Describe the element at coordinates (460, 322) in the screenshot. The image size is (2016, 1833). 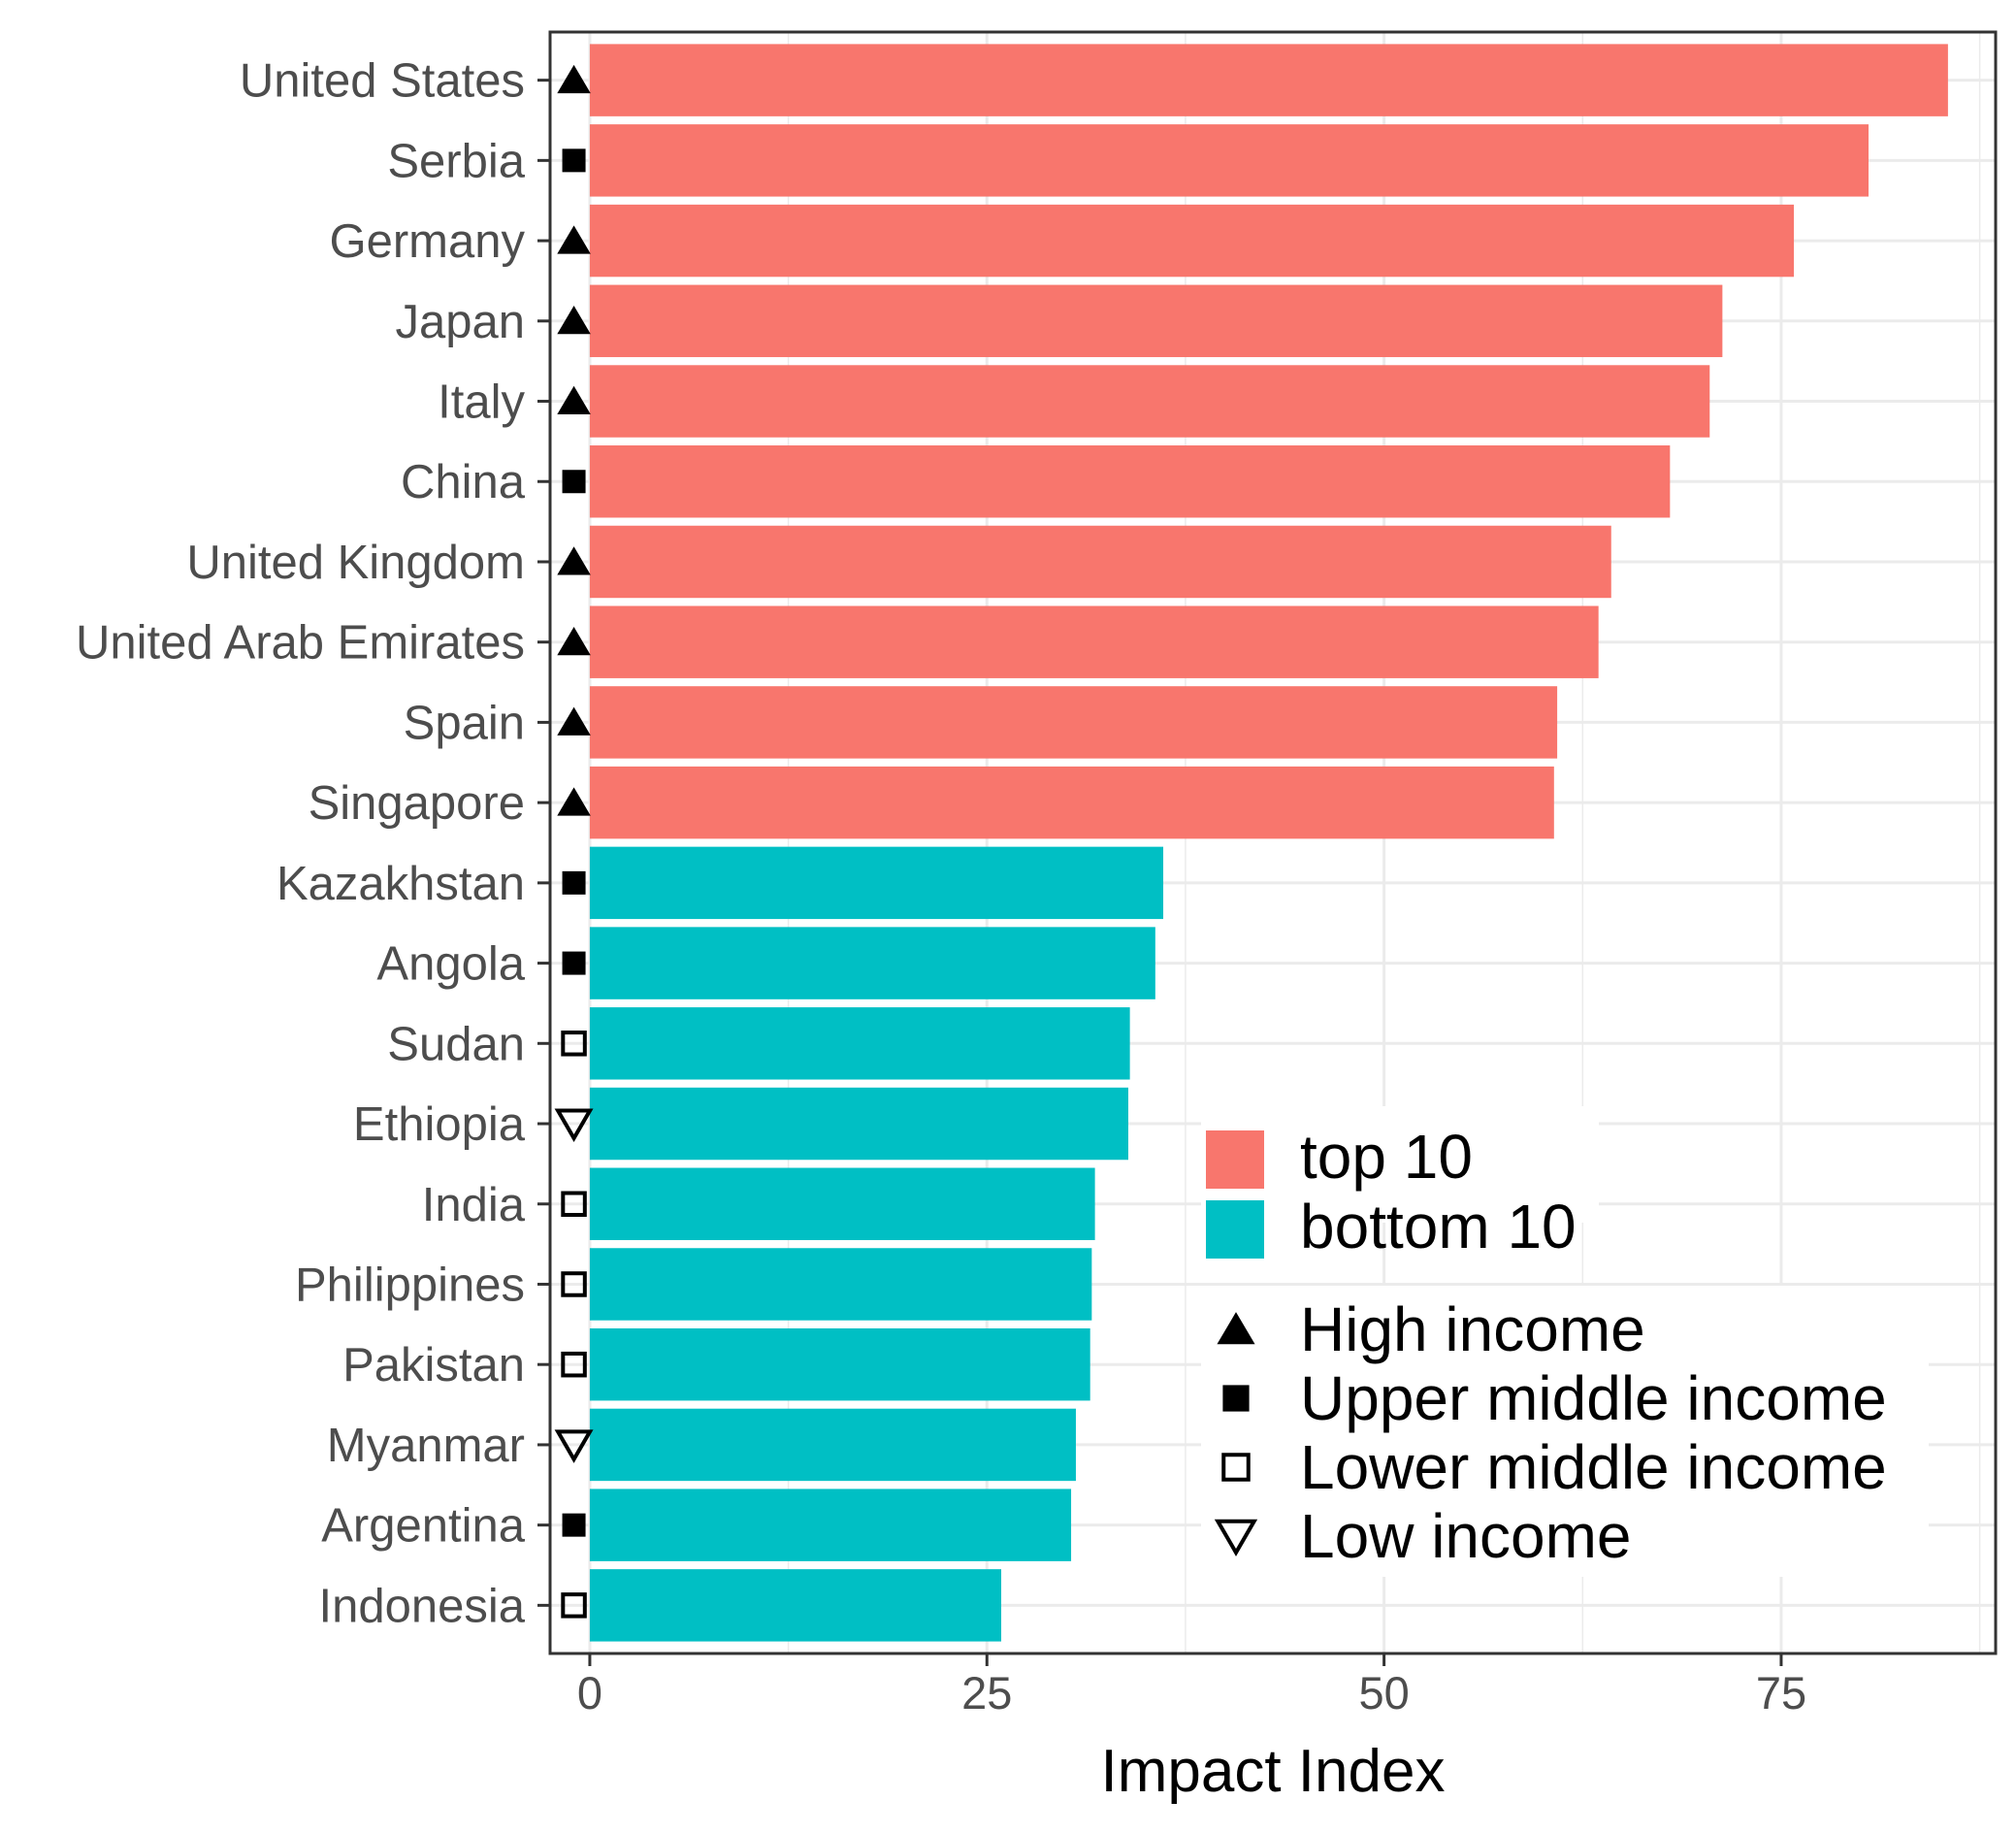
I see `y-tick-label: Japan` at that location.